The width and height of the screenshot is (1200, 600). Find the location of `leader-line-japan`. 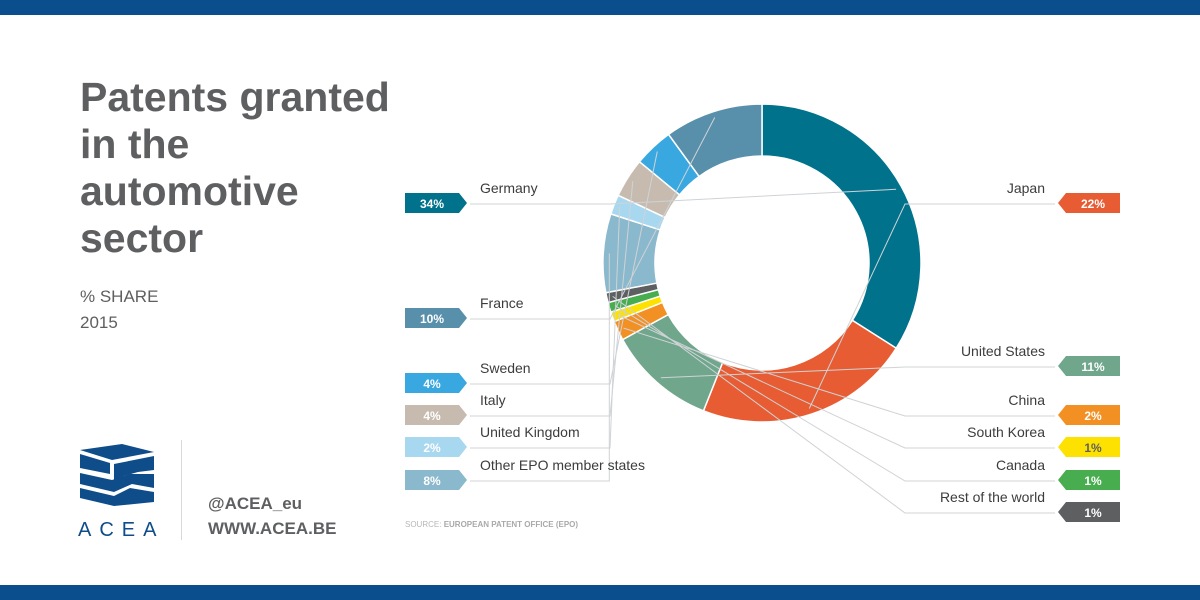

leader-line-japan is located at coordinates (931, 306).